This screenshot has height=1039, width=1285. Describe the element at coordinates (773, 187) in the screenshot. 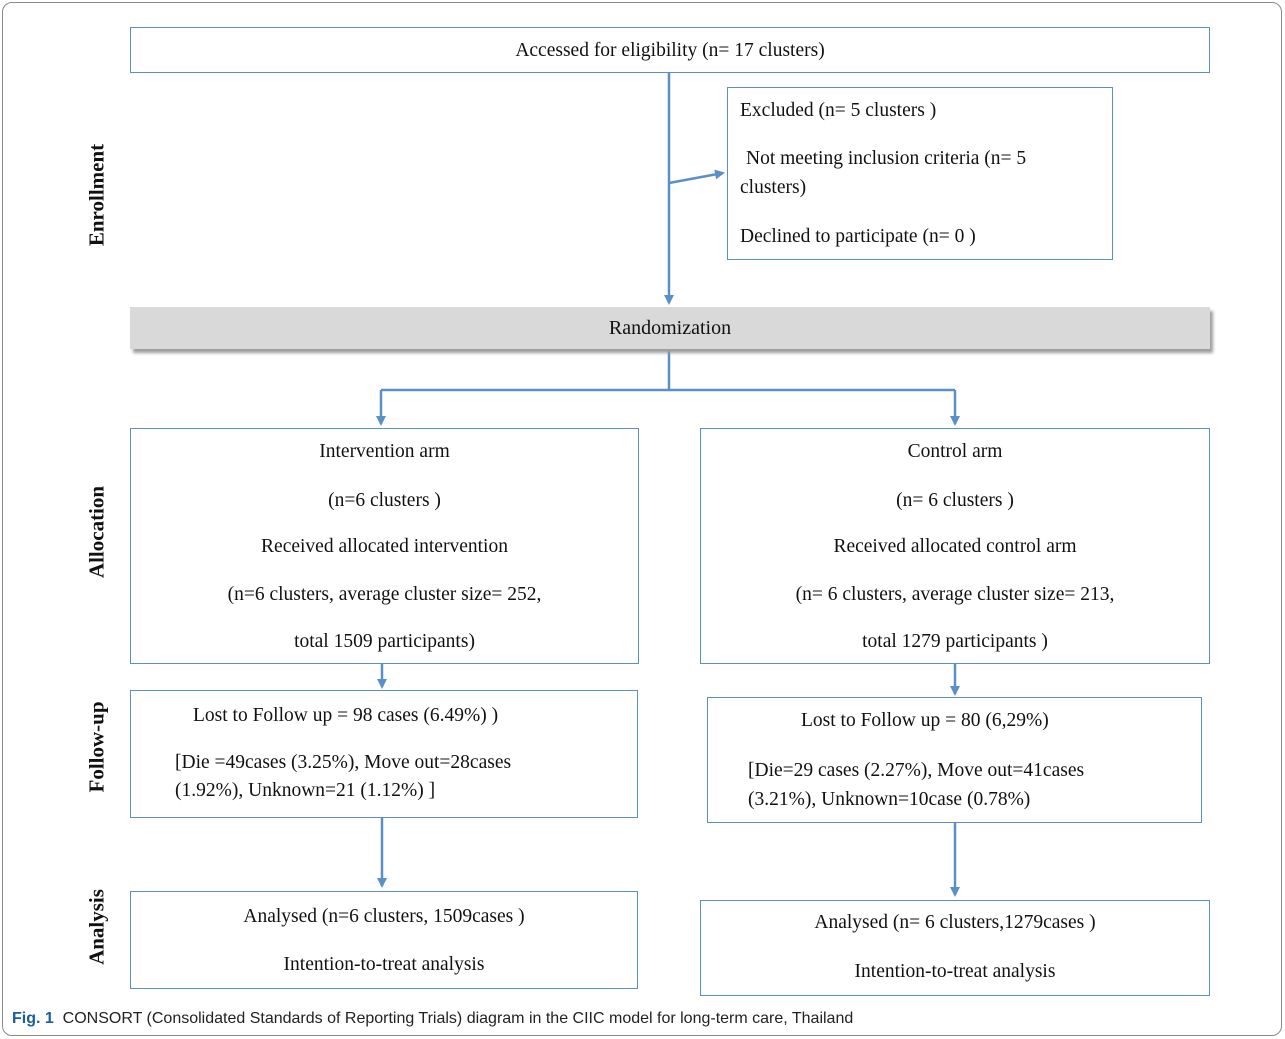

I see `excluded-not-meeting-line2: clusters)` at that location.